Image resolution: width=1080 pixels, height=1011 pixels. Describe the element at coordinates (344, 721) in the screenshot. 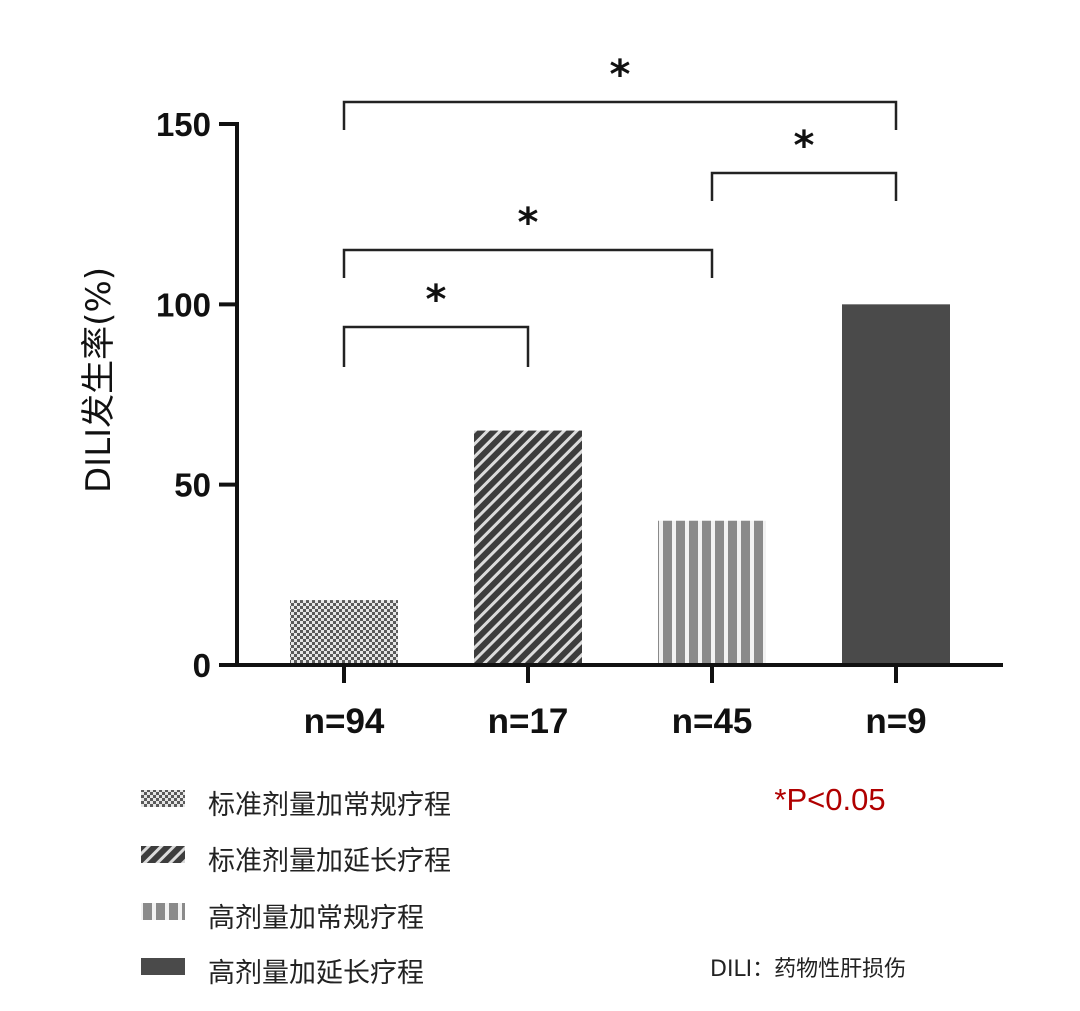

I see `x-tick-label: n=94` at that location.